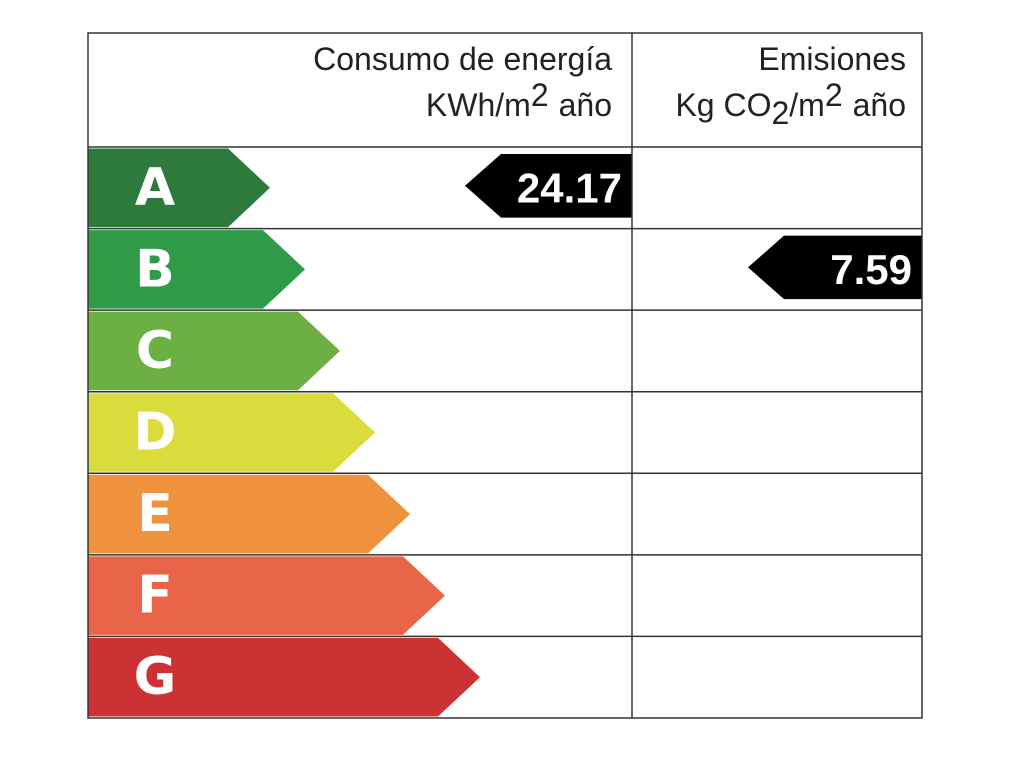 The width and height of the screenshot is (1020, 765). Describe the element at coordinates (155, 514) in the screenshot. I see `class-letter: E` at that location.